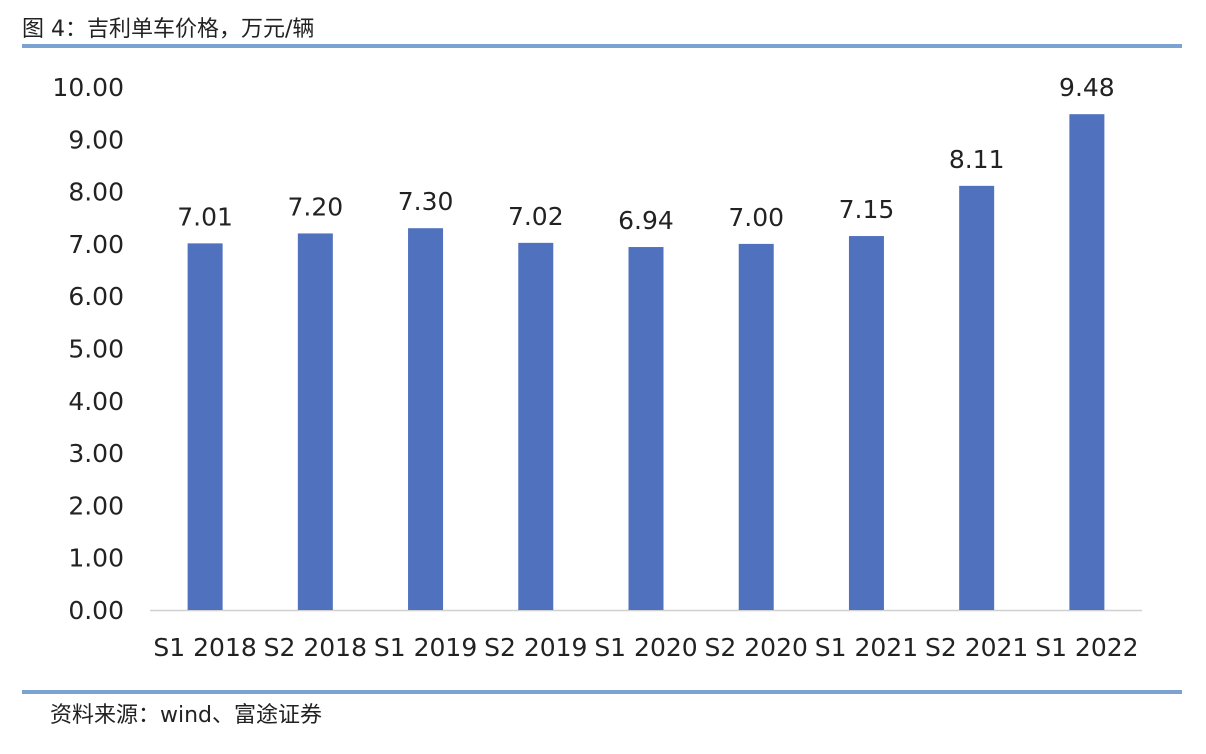  Describe the element at coordinates (756, 647) in the screenshot. I see `x-tick-label: S2 2020` at that location.